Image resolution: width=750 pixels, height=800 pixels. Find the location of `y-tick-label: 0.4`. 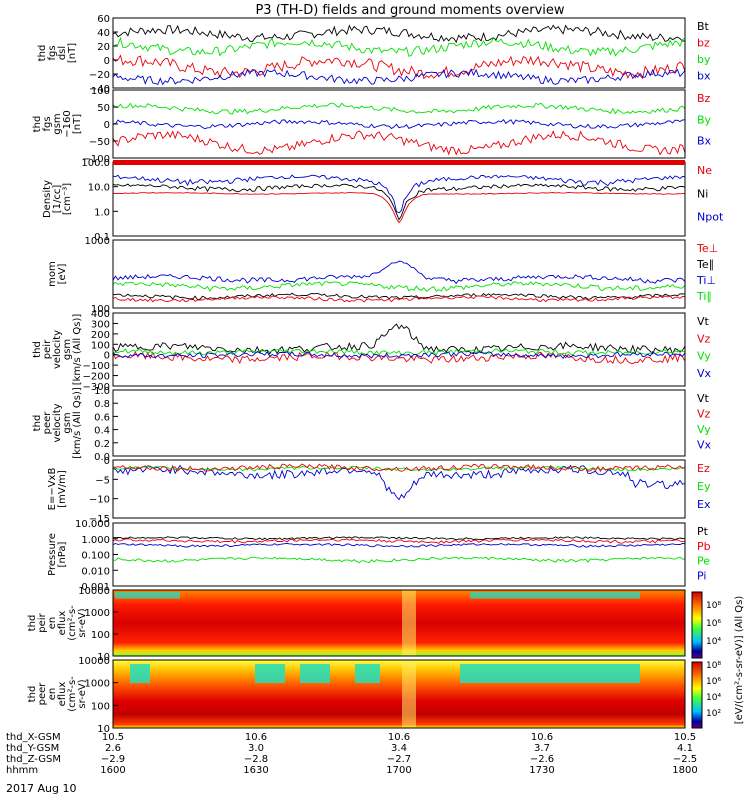

y-tick-label: 0.4 is located at coordinates (102, 431).